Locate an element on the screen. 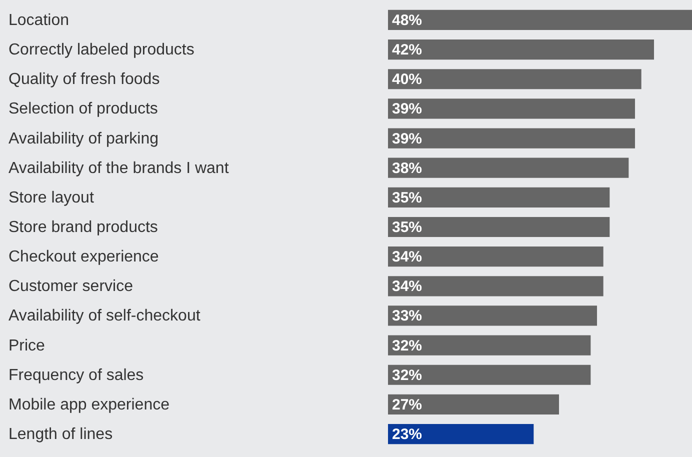 The image size is (692, 457). data-label: 38% is located at coordinates (407, 168).